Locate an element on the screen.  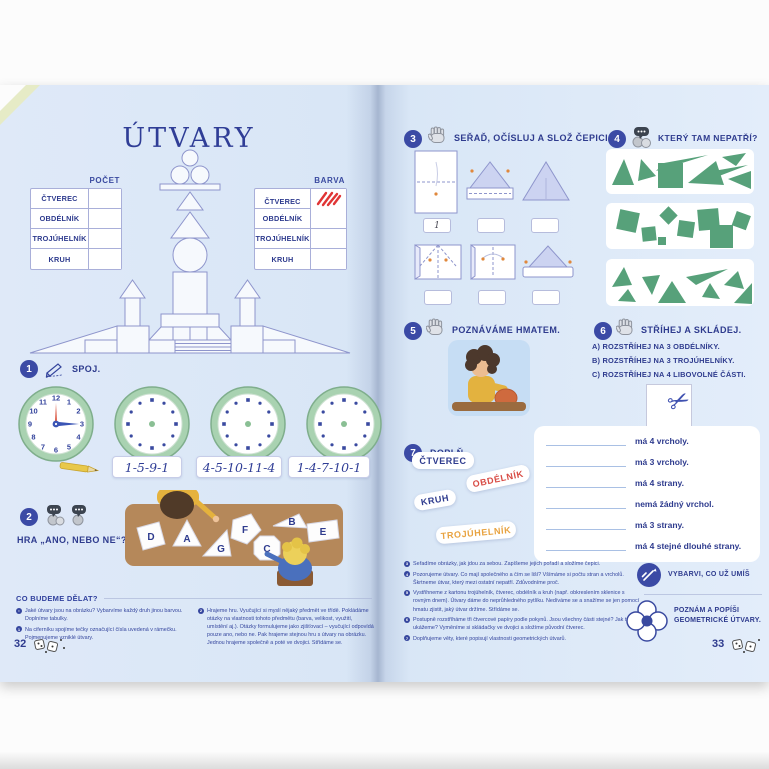
color-table: ČTVEREC OBDÉLNÍK TROJÚHELNÍK KRUH is located at coordinates (300, 229).